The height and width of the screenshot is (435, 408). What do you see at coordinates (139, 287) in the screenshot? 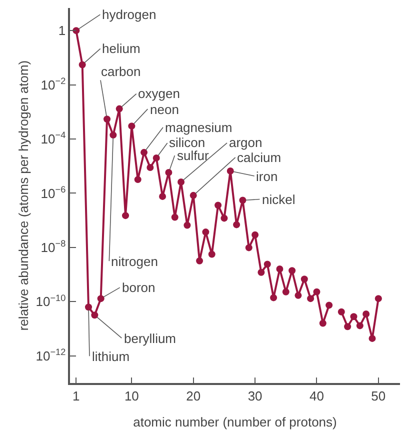
I see `annotation: boron` at bounding box center [139, 287].